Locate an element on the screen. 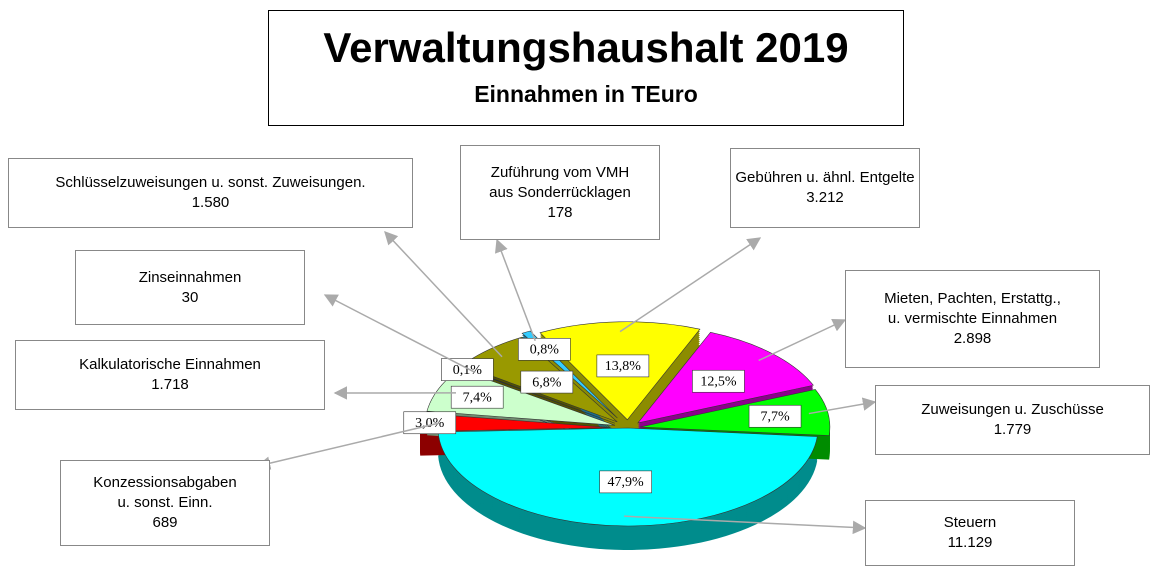 This screenshot has width=1155, height=566. percent-label: 7,7% is located at coordinates (775, 416).